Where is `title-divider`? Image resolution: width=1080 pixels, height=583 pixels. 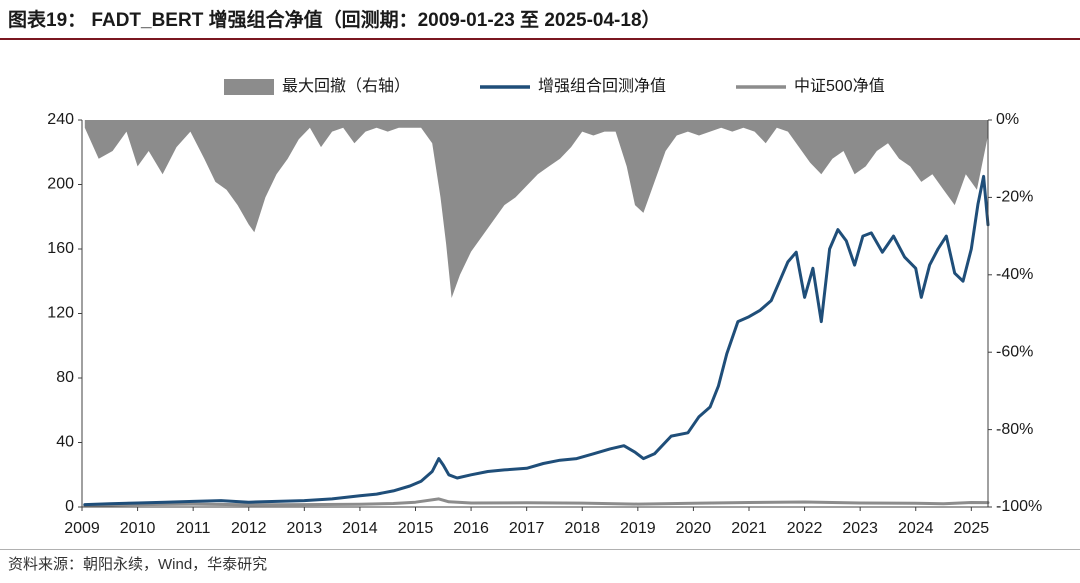 title-divider is located at coordinates (540, 39).